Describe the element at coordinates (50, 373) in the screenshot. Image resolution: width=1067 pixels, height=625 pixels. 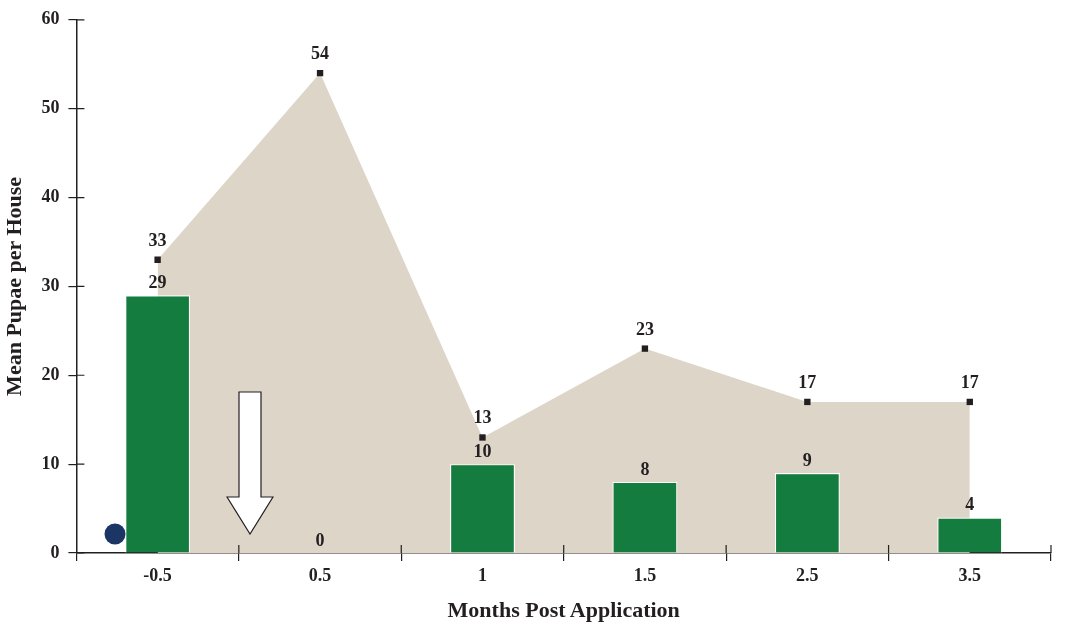
I see `y-tick-label: 20` at that location.